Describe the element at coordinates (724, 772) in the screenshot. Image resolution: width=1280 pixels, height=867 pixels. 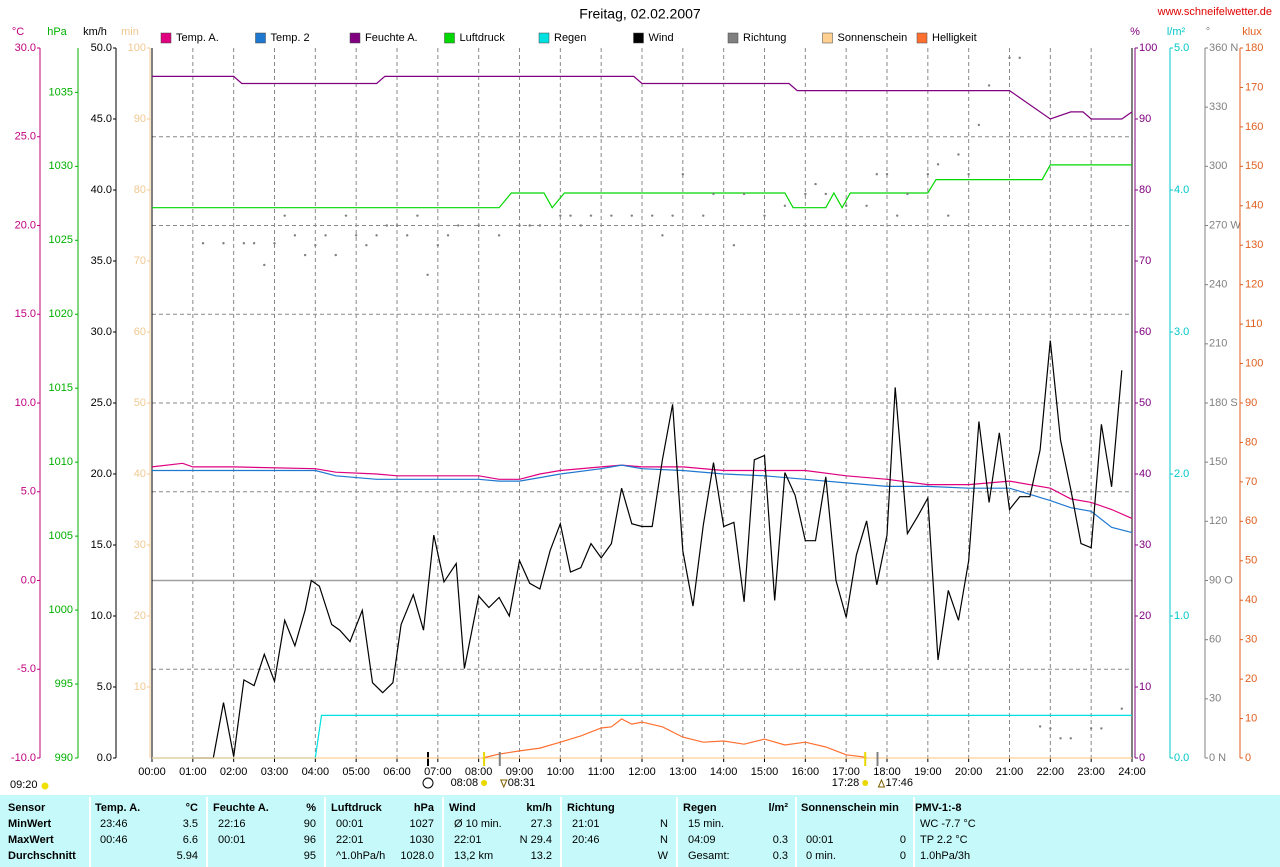
I see `x-tick-label: 14:00` at that location.